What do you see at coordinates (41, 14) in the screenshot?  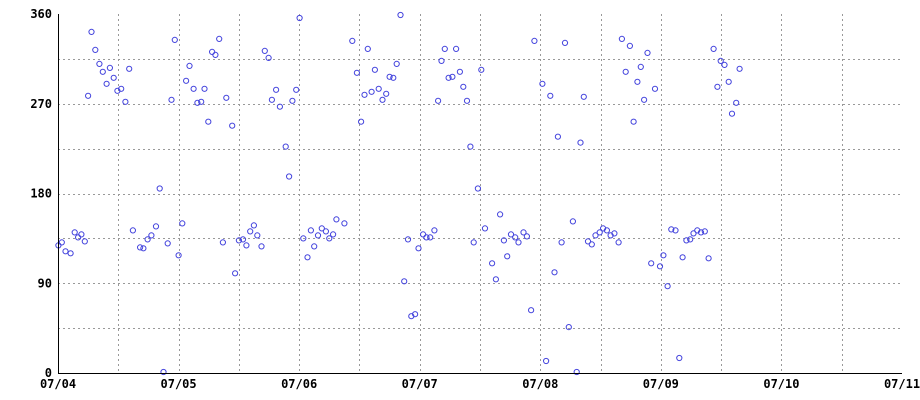 I see `y-tick-label: 360` at bounding box center [41, 14].